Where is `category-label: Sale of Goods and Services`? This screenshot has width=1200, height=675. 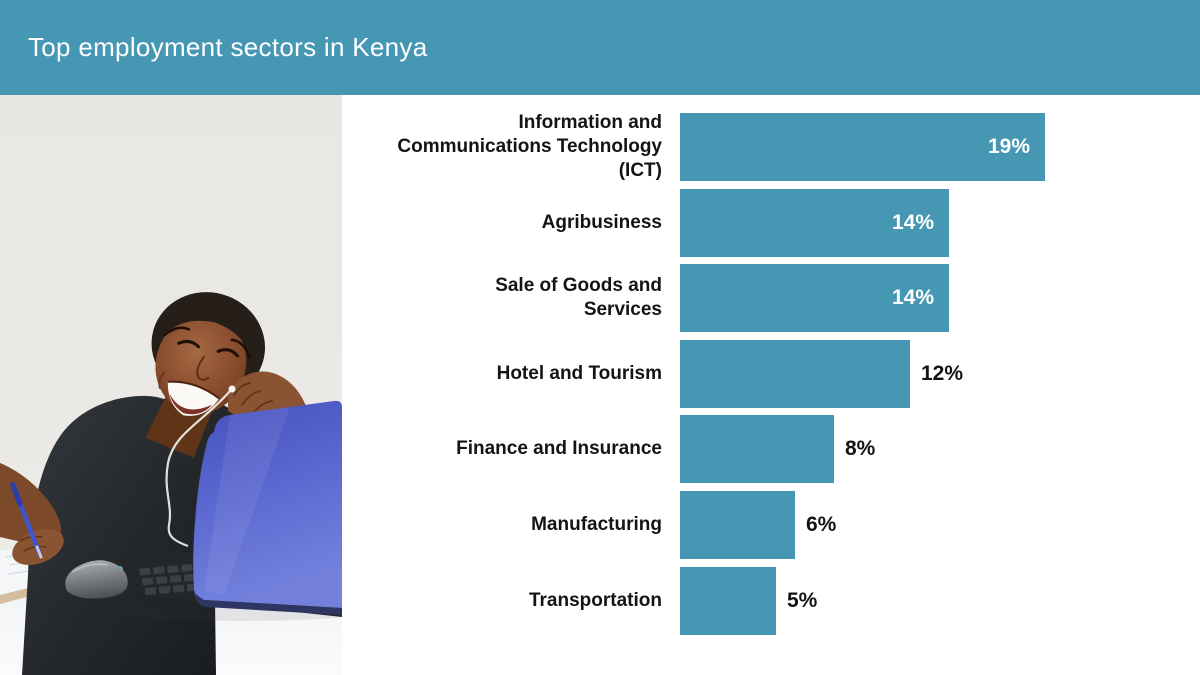
category-label: Sale of Goods and Services is located at coordinates (578, 298).